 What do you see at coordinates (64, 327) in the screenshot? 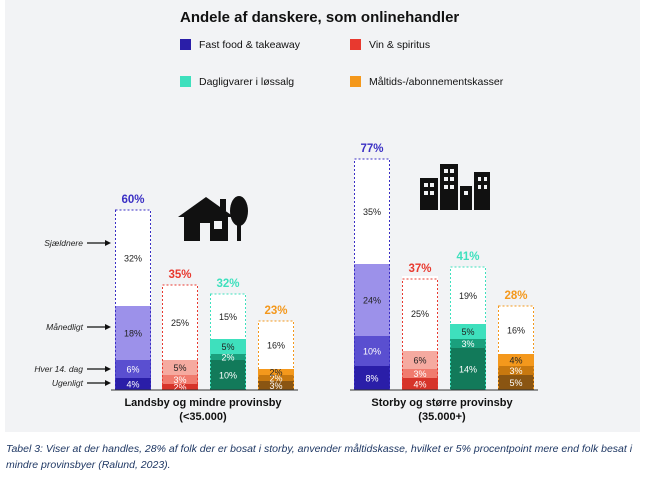
I see `frequency-label-m-nedligt: Månedligt` at bounding box center [64, 327].